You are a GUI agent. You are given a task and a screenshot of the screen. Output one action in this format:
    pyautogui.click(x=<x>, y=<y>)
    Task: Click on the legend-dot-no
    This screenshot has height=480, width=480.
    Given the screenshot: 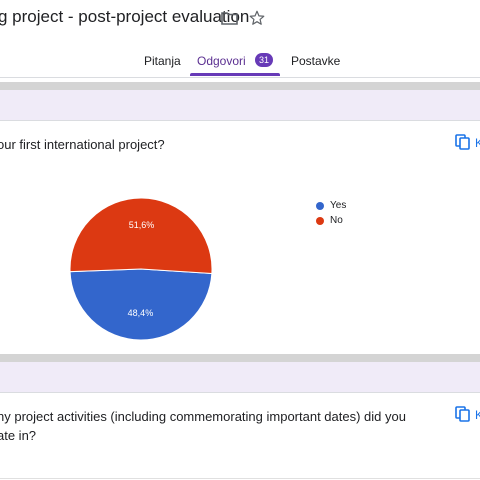 What is the action you would take?
    pyautogui.click(x=320, y=220)
    